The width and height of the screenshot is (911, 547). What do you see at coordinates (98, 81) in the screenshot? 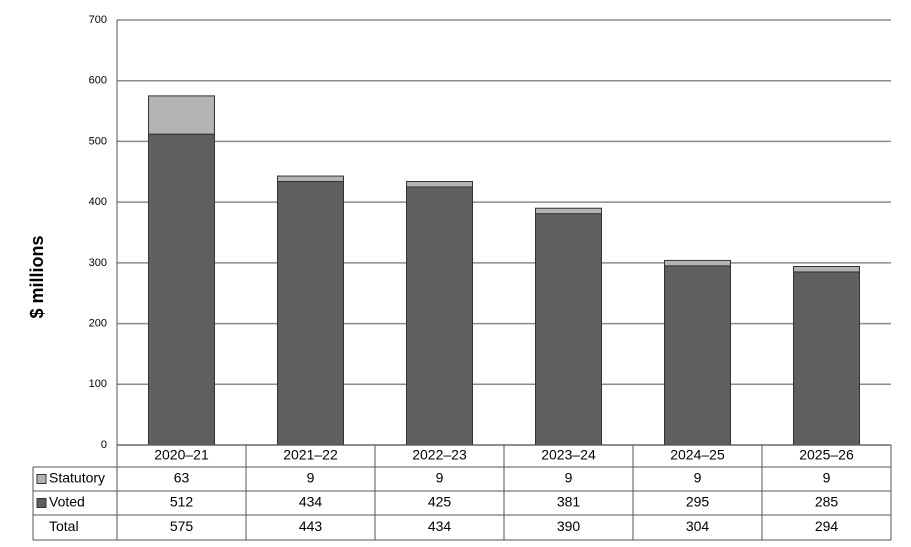
I see `y-tick-label: 600` at bounding box center [98, 81].